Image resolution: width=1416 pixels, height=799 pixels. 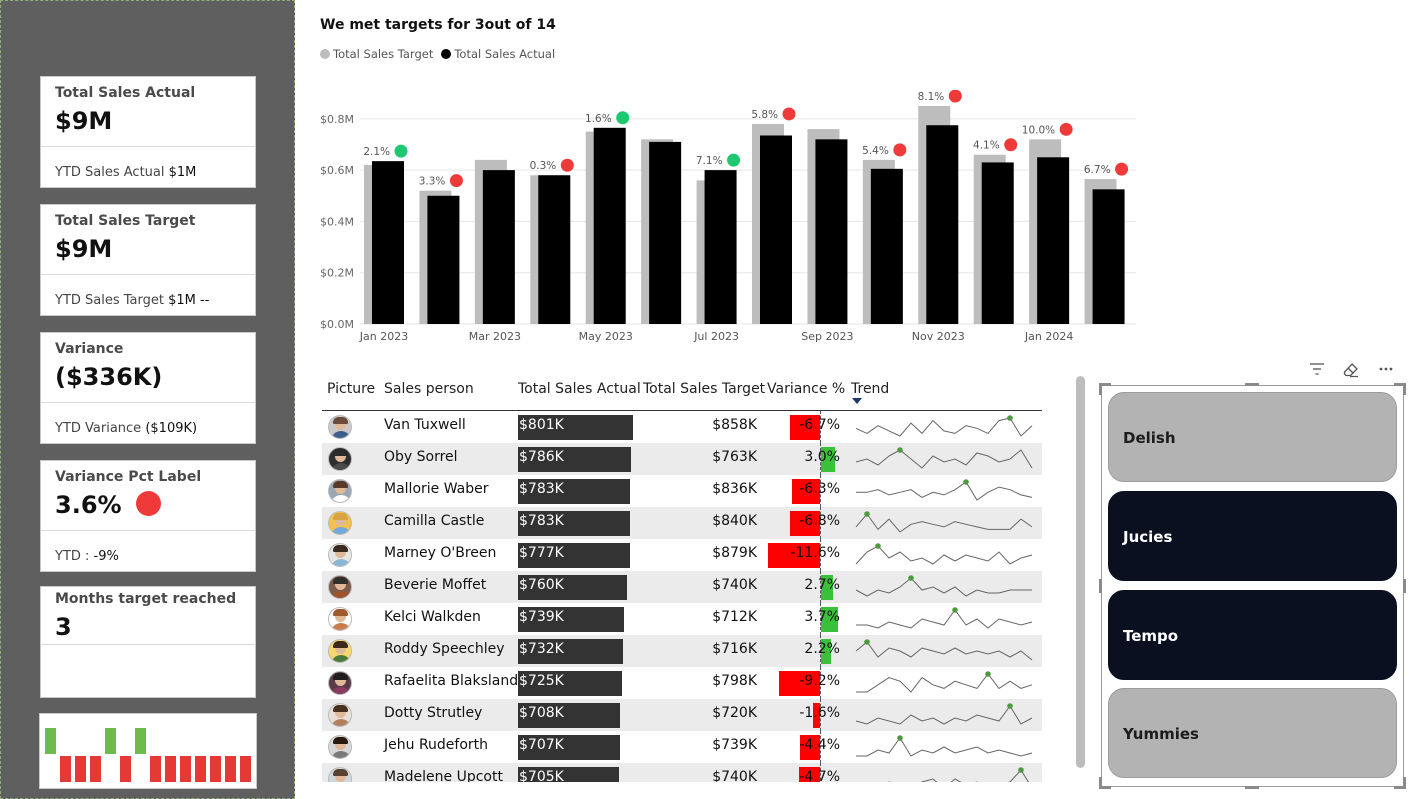 What do you see at coordinates (148, 112) in the screenshot?
I see `kpi-header: Total Sales Actual $9M` at bounding box center [148, 112].